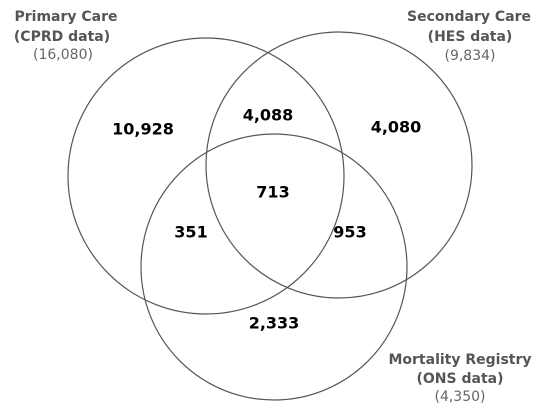 This screenshot has width=542, height=412. Describe the element at coordinates (190, 232) in the screenshot. I see `region-count: 351` at that location.